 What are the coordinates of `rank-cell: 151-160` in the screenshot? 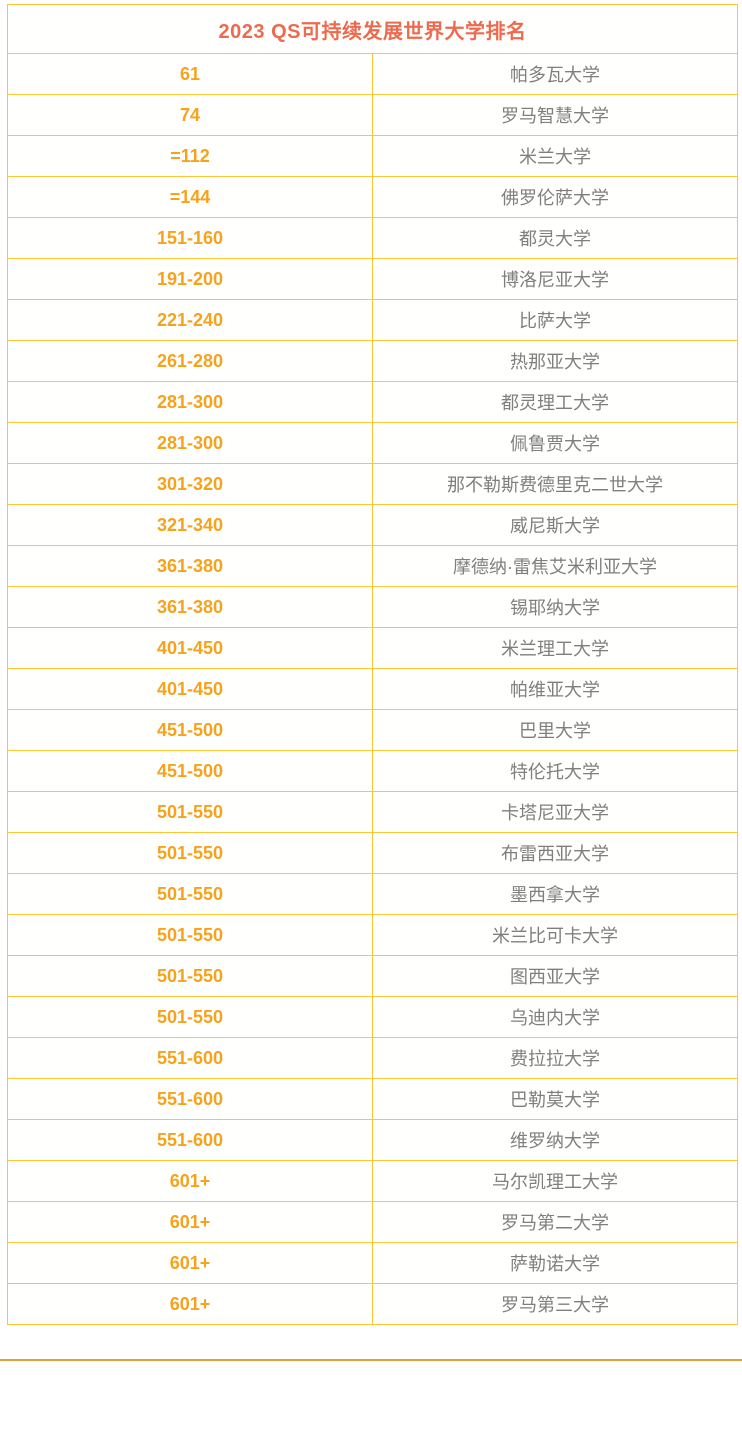 It's located at (190, 238).